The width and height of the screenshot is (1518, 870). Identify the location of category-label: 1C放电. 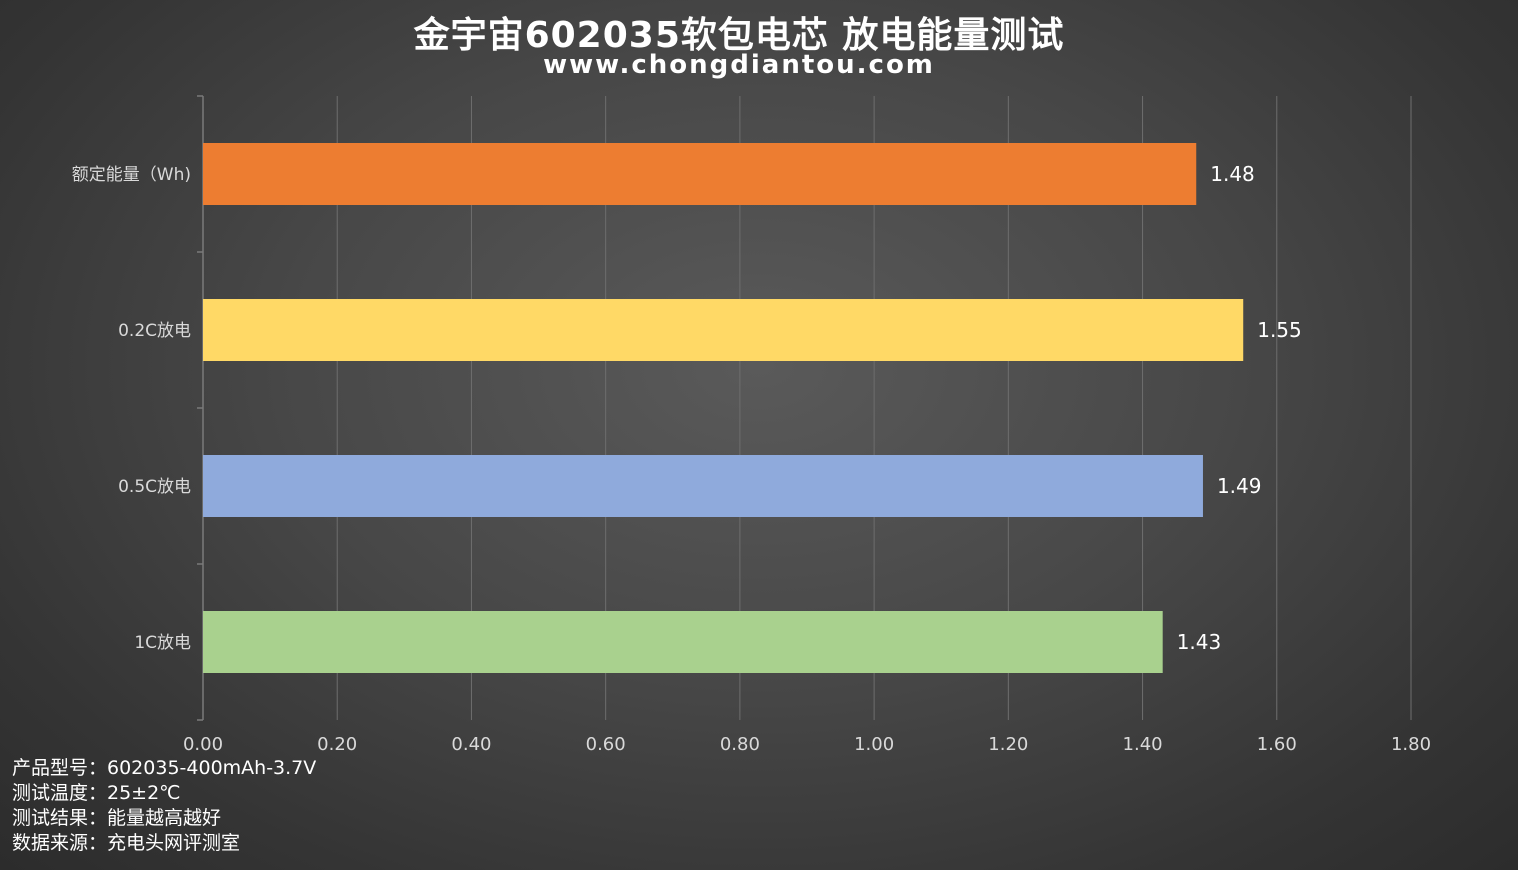
(162, 643).